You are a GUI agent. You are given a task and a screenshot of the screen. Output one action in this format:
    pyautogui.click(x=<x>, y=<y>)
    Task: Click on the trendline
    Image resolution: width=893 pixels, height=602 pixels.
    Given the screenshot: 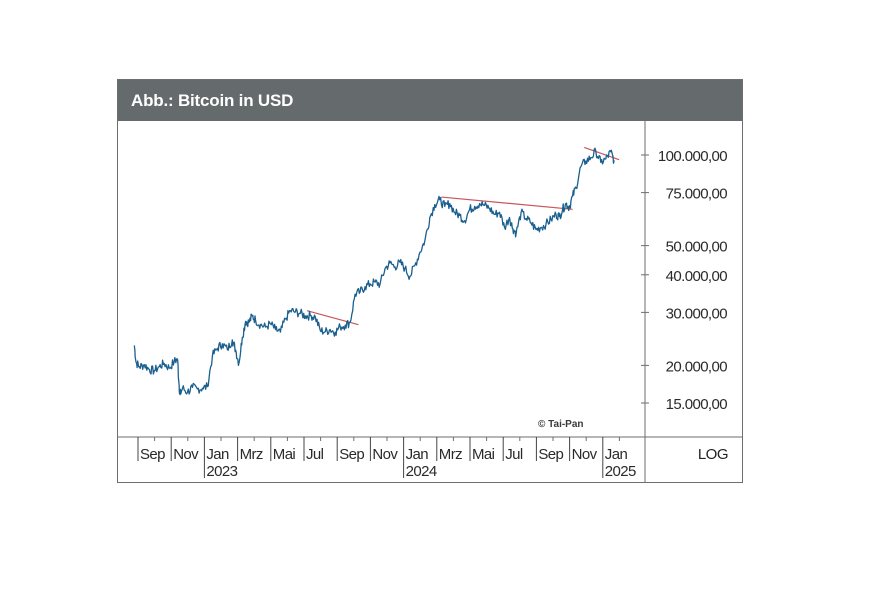 What is the action you would take?
    pyautogui.click(x=507, y=203)
    